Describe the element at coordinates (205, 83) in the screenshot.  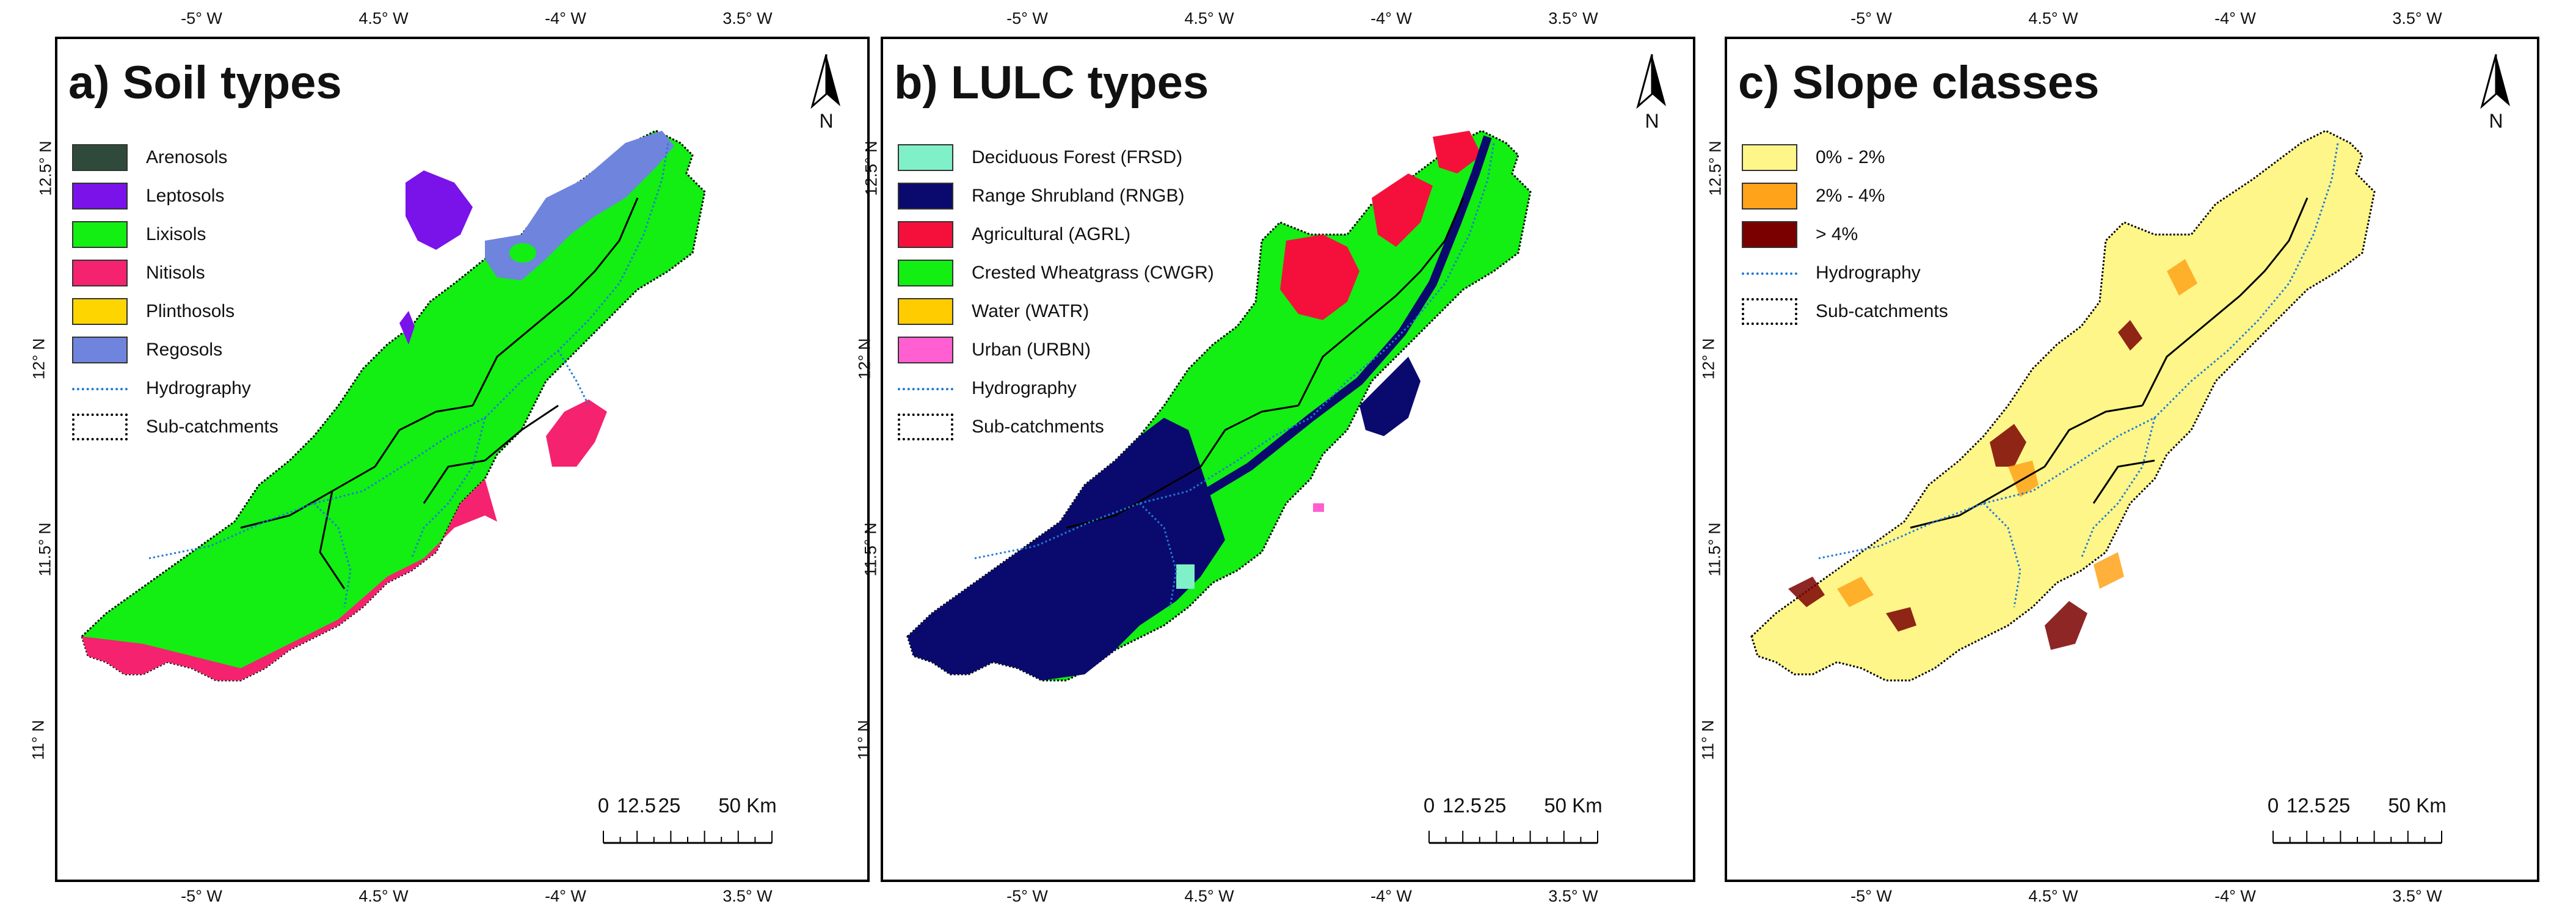
I see `panel-title: a) Soil types` at that location.